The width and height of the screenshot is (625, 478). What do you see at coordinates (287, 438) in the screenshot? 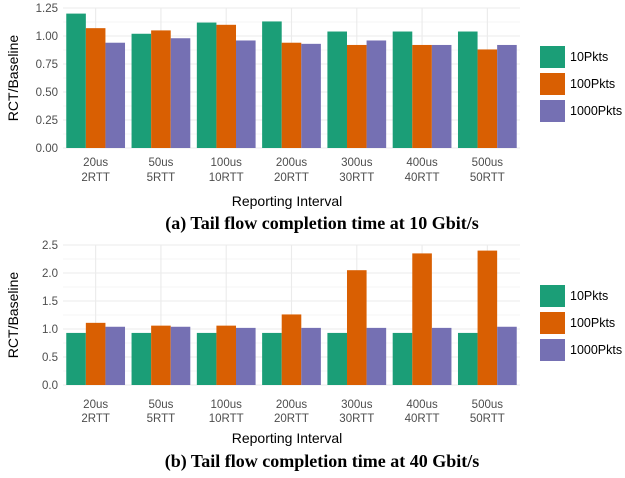
I see `chart-b-x-axis-title: Reporting Interval` at bounding box center [287, 438].